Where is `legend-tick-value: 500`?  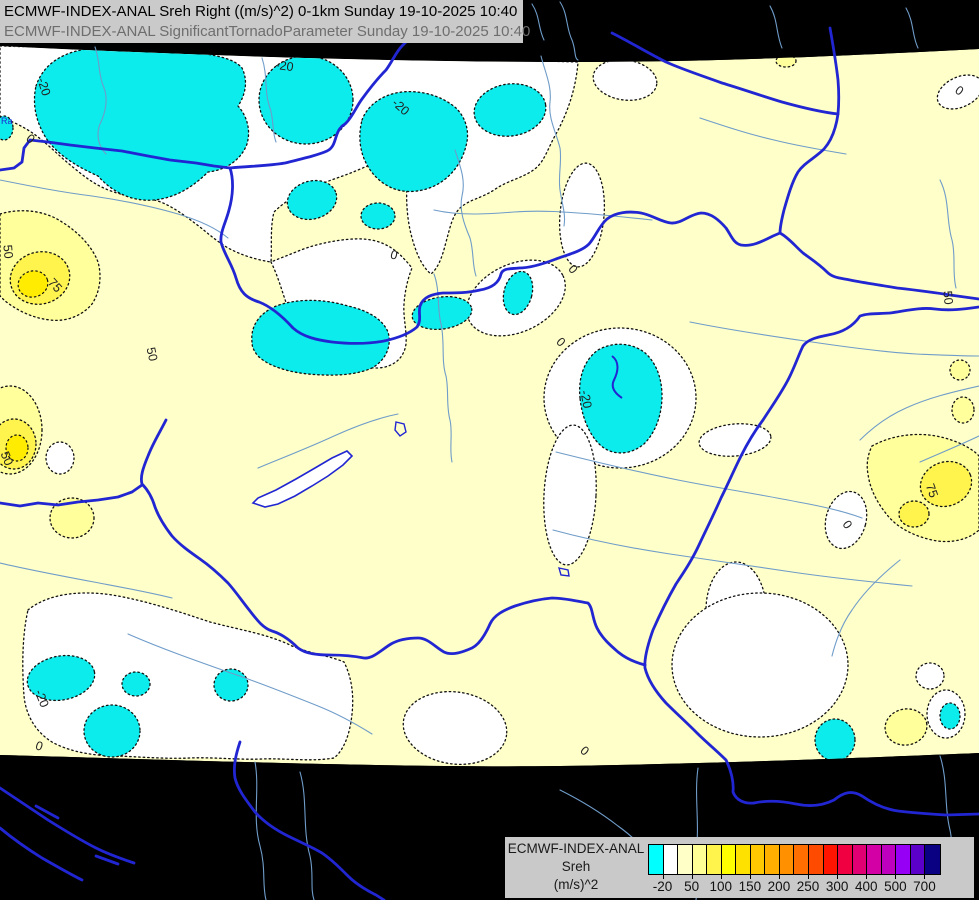 legend-tick-value: 500 is located at coordinates (895, 886).